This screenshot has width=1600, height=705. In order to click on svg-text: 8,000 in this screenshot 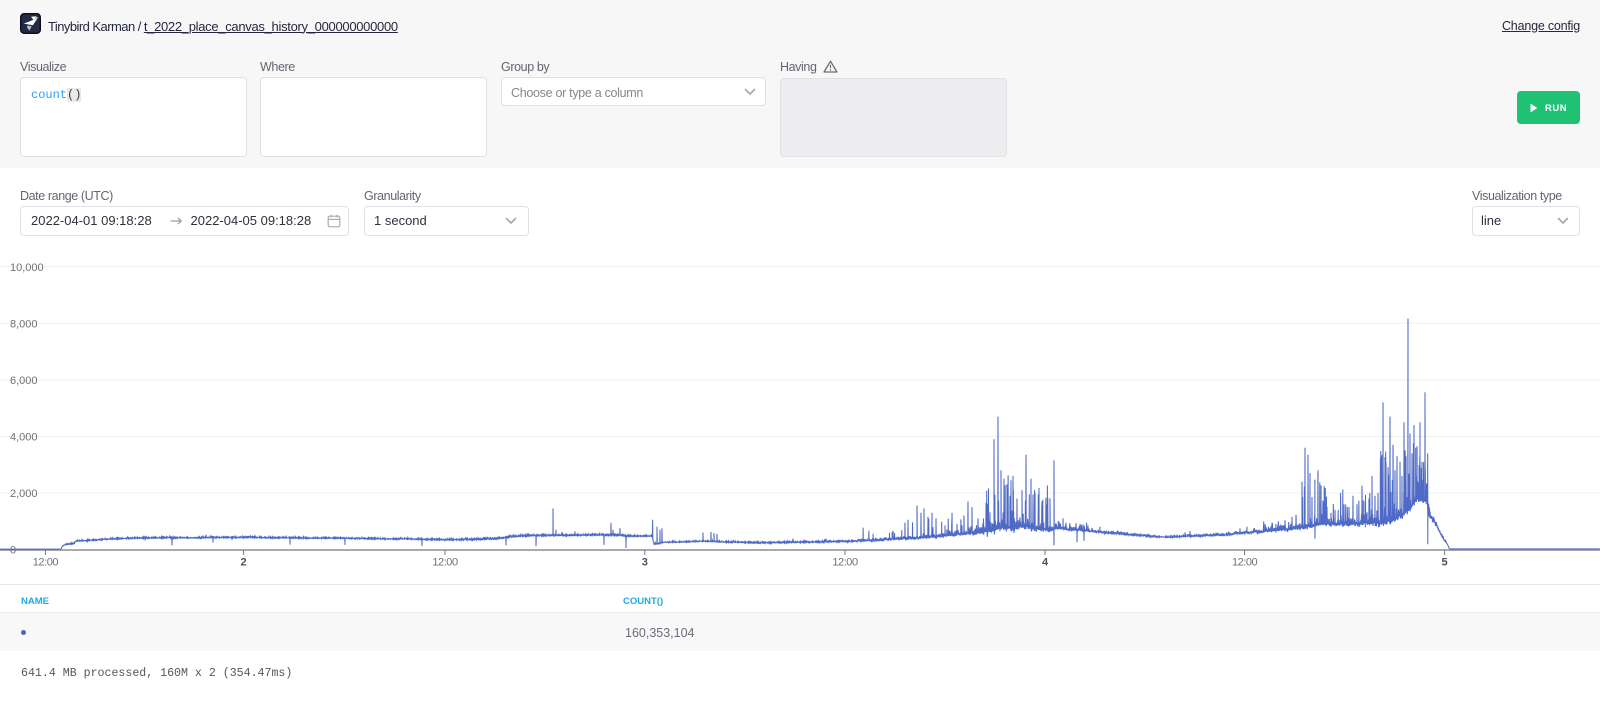, I will do `click(24, 324)`.